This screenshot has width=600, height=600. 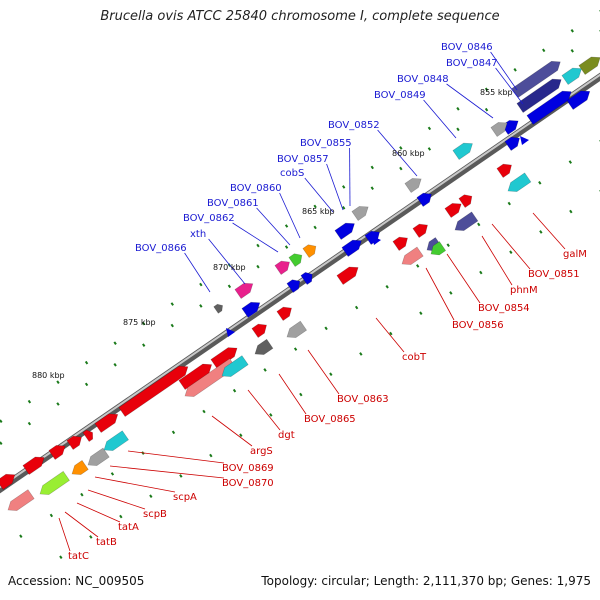 What do you see at coordinates (467, 47) in the screenshot?
I see `gene-label-top: BOV_0846` at bounding box center [467, 47].